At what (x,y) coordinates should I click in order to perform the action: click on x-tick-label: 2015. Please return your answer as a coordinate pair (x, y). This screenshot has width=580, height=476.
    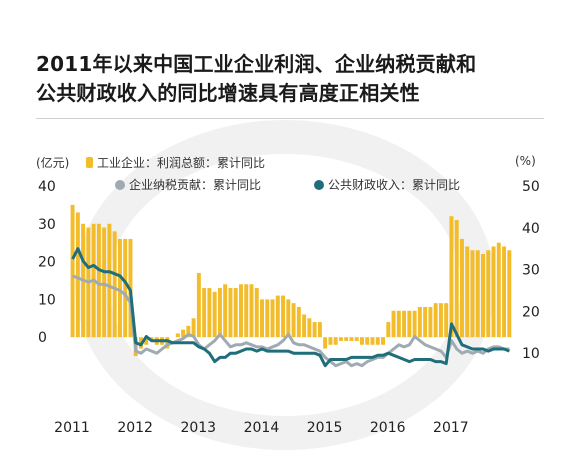
    Looking at the image, I should click on (325, 428).